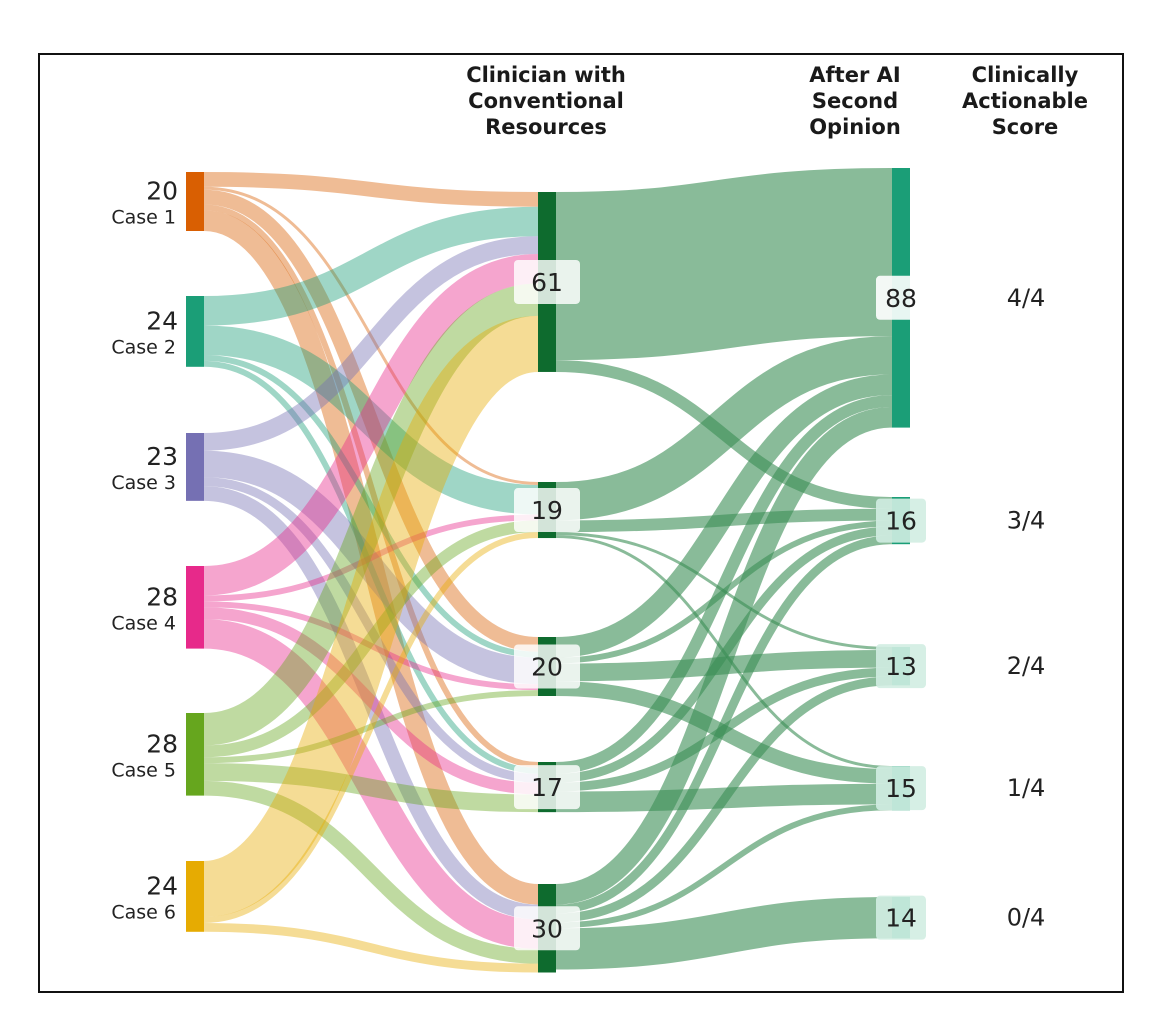 The height and width of the screenshot is (1032, 1160). I want to click on clinician-value-label: 30, so click(547, 928).